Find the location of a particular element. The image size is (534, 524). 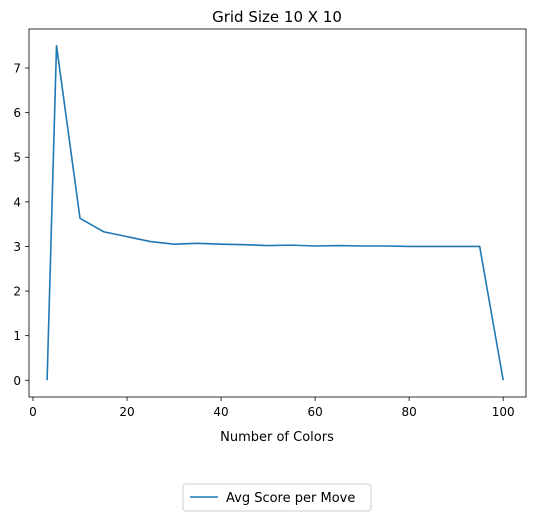

y-tick-label: 4 is located at coordinates (17, 202).